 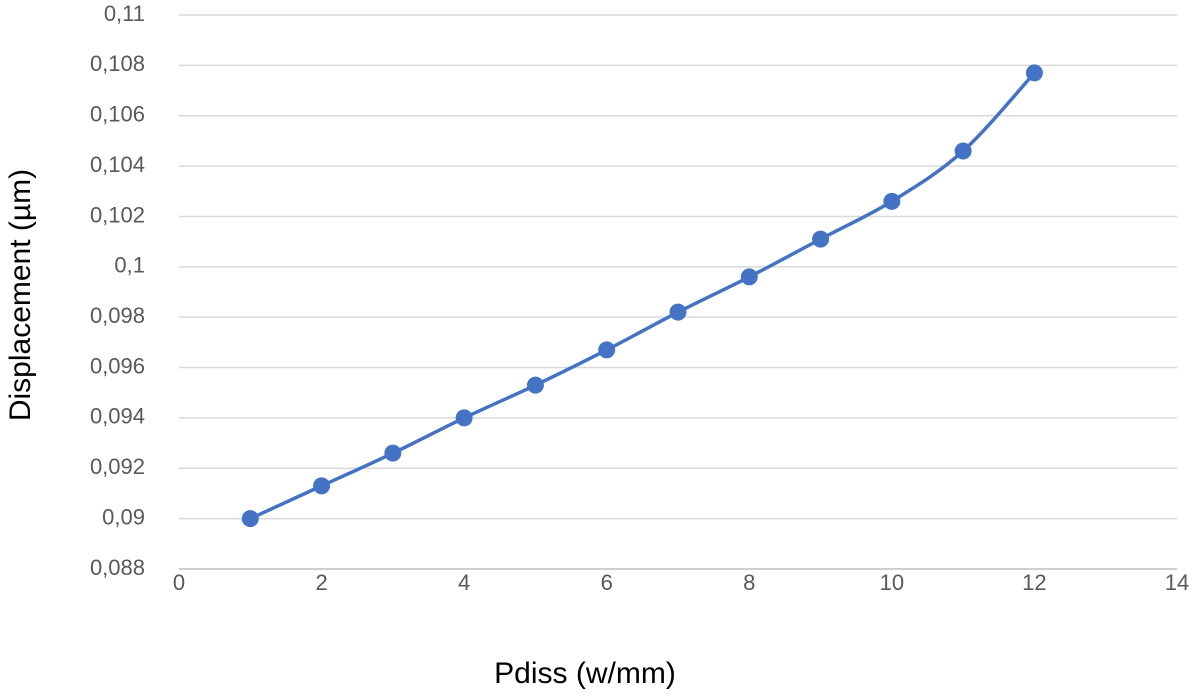 What do you see at coordinates (1034, 582) in the screenshot?
I see `x-tick-label: 12` at bounding box center [1034, 582].